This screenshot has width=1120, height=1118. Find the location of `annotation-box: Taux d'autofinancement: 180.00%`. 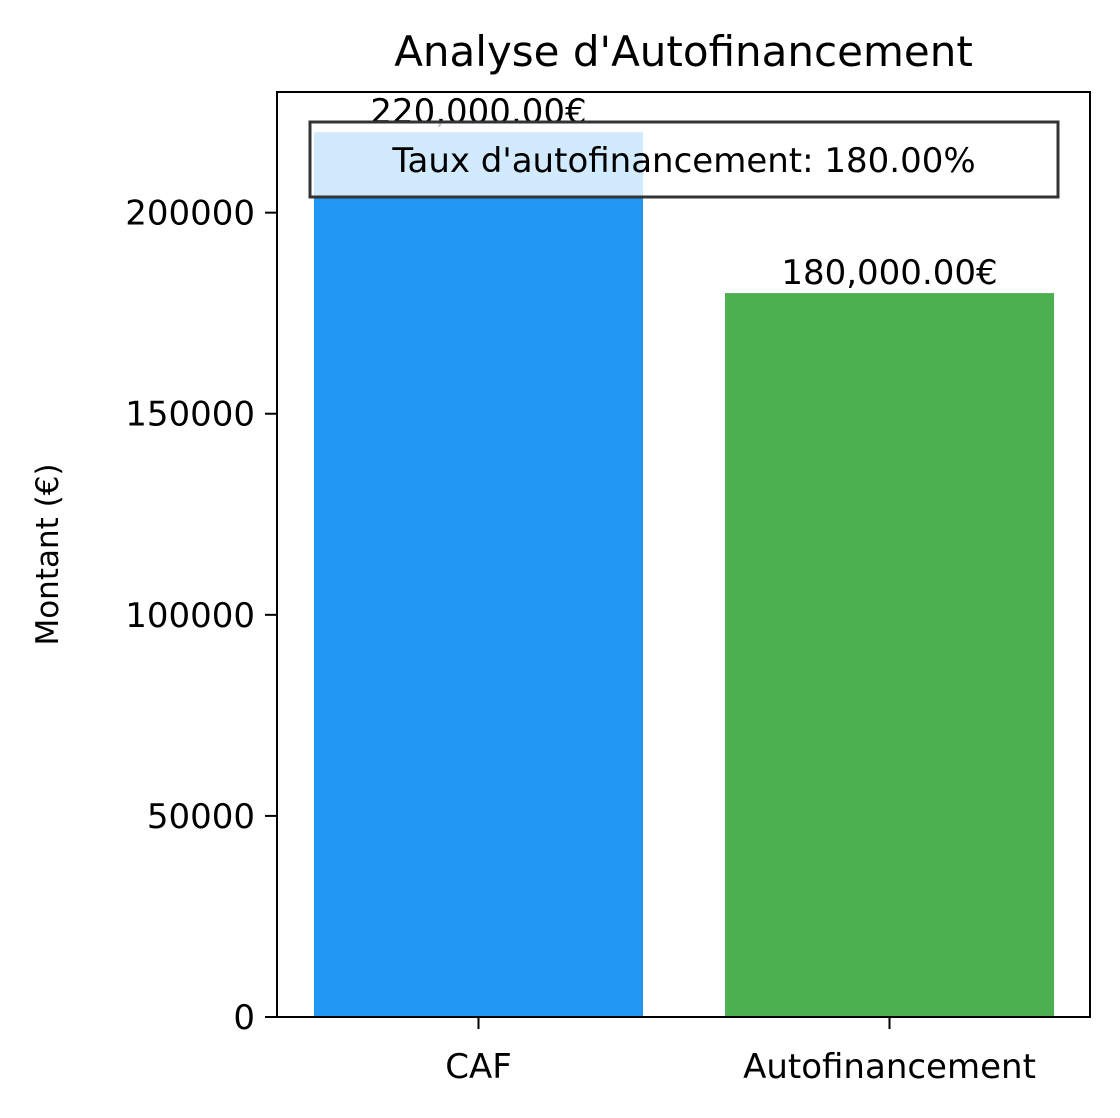

annotation-box: Taux d'autofinancement: 180.00% is located at coordinates (684, 159).